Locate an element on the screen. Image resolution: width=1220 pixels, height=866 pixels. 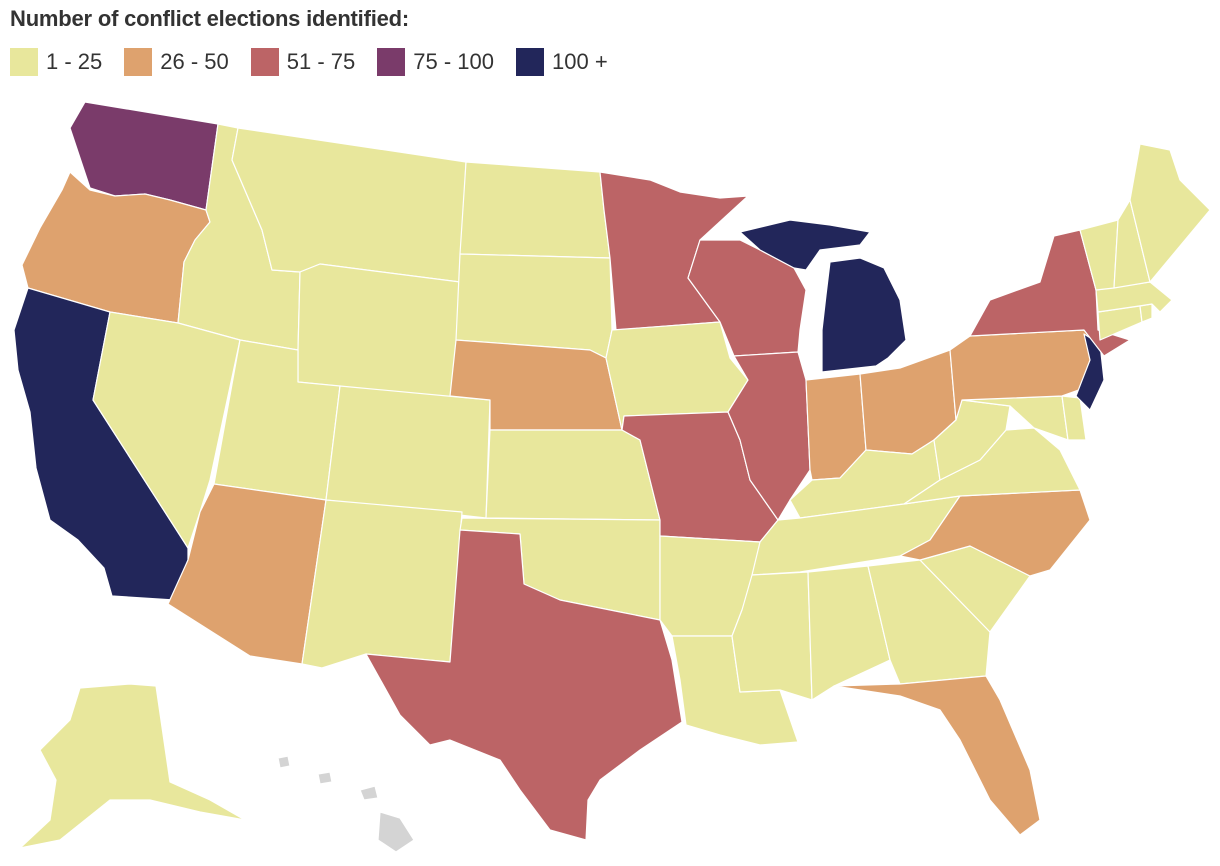
state-maine is located at coordinates (1170, 213).